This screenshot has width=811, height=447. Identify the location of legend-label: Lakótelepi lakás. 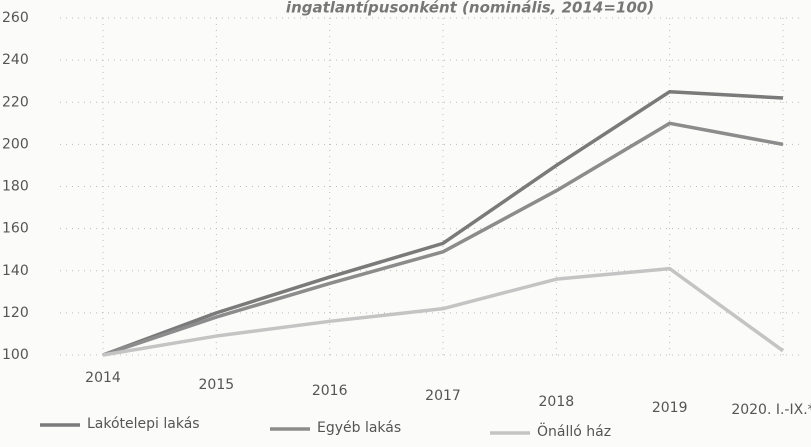
(143, 424).